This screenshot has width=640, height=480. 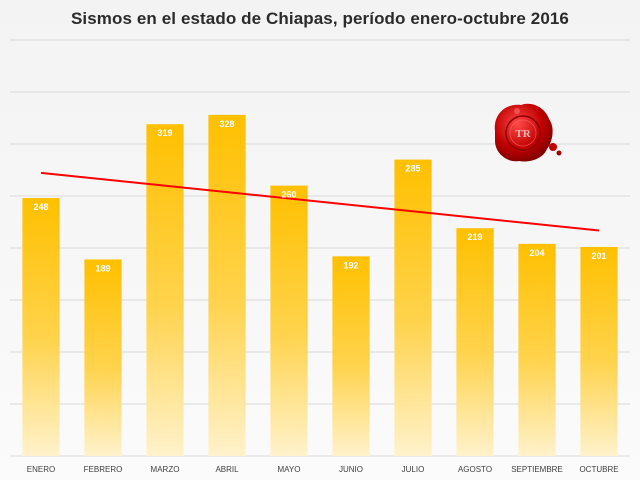 What do you see at coordinates (351, 469) in the screenshot?
I see `category-label: JUNIO` at bounding box center [351, 469].